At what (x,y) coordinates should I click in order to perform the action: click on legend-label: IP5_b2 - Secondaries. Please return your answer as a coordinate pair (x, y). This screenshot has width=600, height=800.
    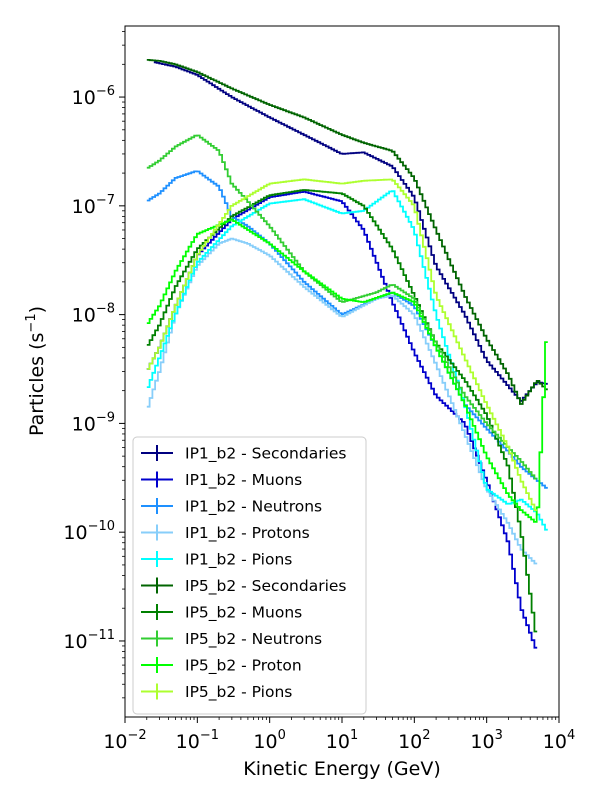
    Looking at the image, I should click on (266, 586).